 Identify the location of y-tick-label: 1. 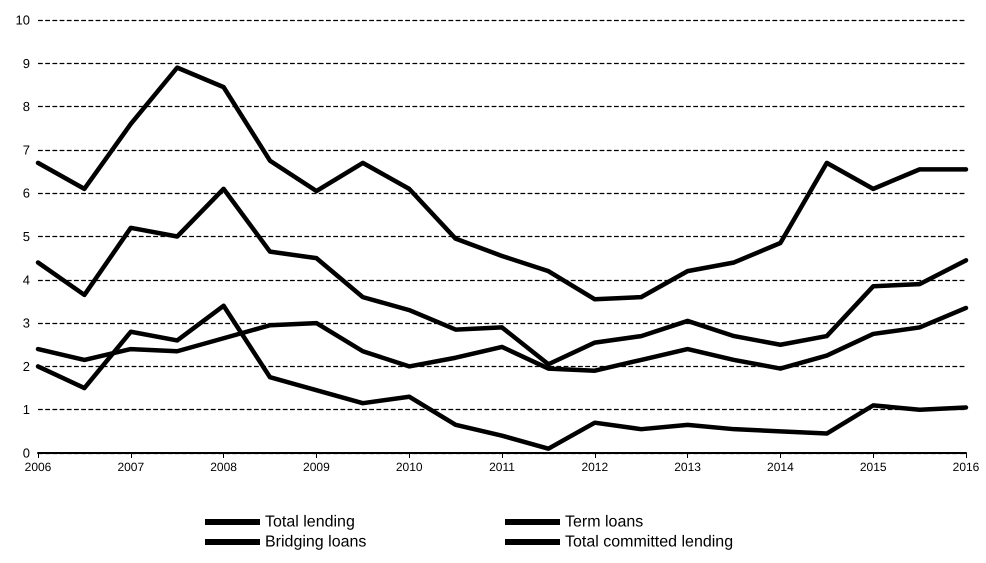
(26, 410).